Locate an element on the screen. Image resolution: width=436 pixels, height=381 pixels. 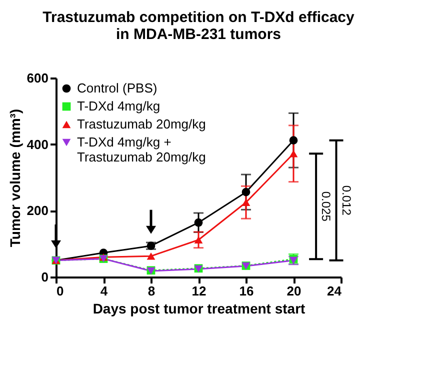
legend-label: T-DXd 4mg/kg is located at coordinates (118, 106).